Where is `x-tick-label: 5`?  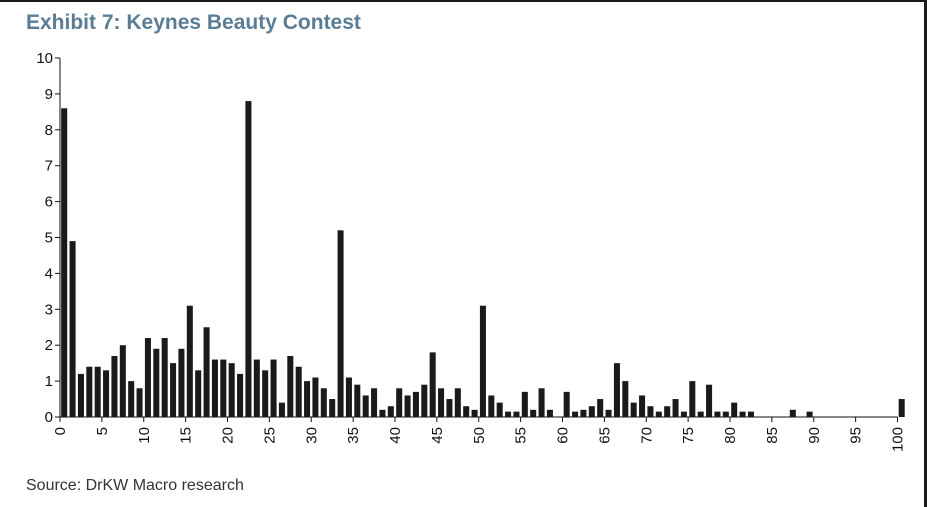 x-tick-label: 5 is located at coordinates (102, 431).